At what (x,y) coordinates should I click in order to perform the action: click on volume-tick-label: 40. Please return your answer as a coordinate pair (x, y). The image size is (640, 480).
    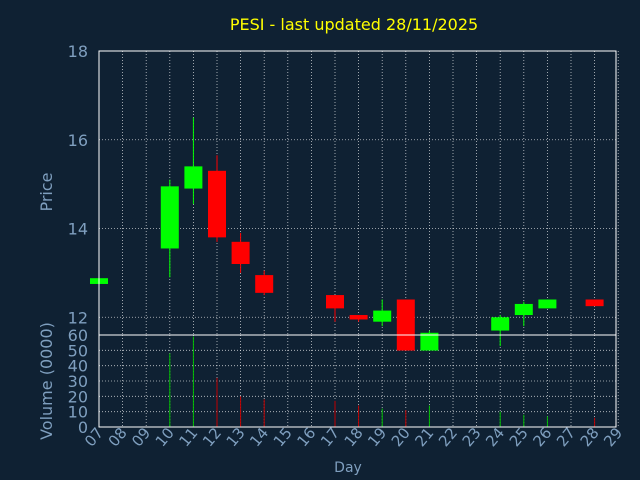
    Looking at the image, I should click on (78, 366).